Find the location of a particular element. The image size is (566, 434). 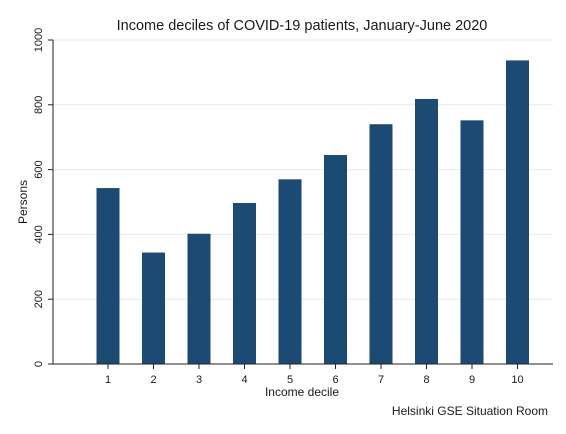

x-tick-label: 2 is located at coordinates (153, 380).